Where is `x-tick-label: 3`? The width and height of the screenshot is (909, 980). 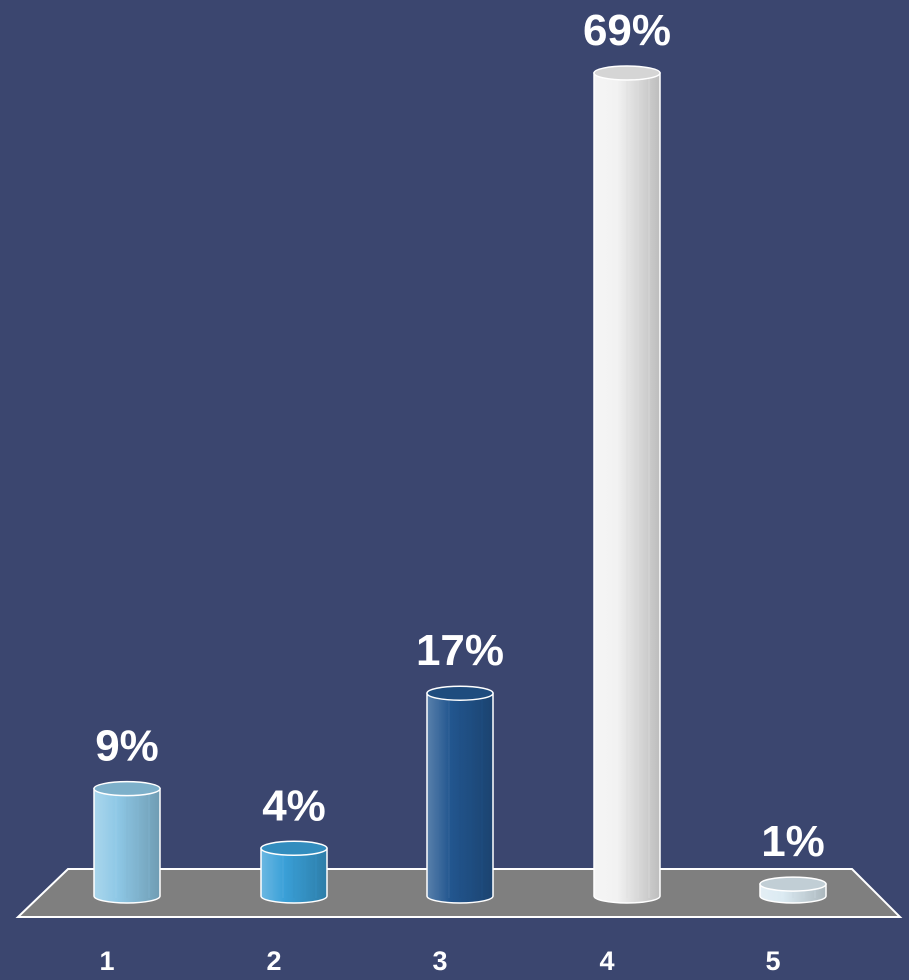 x-tick-label: 3 is located at coordinates (439, 960).